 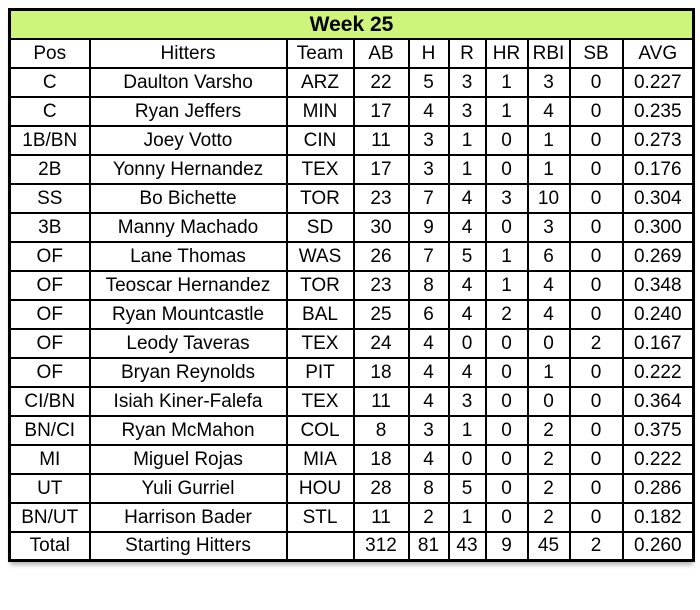 I want to click on cell-pos: SS, so click(x=49, y=198).